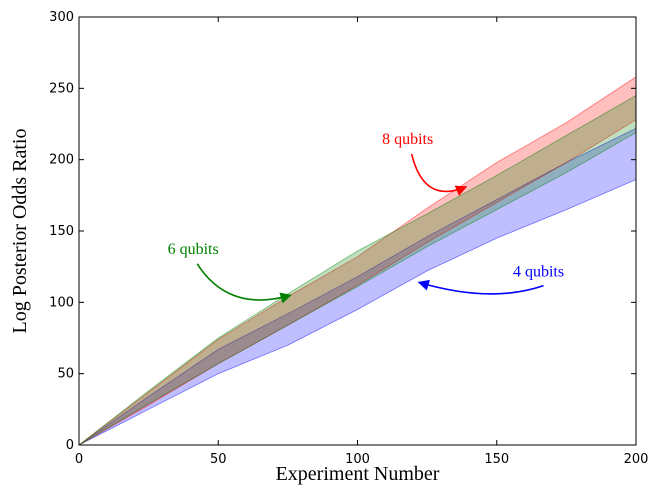  What do you see at coordinates (538, 272) in the screenshot?
I see `annotation-4-qubits: 4 qubits` at bounding box center [538, 272].